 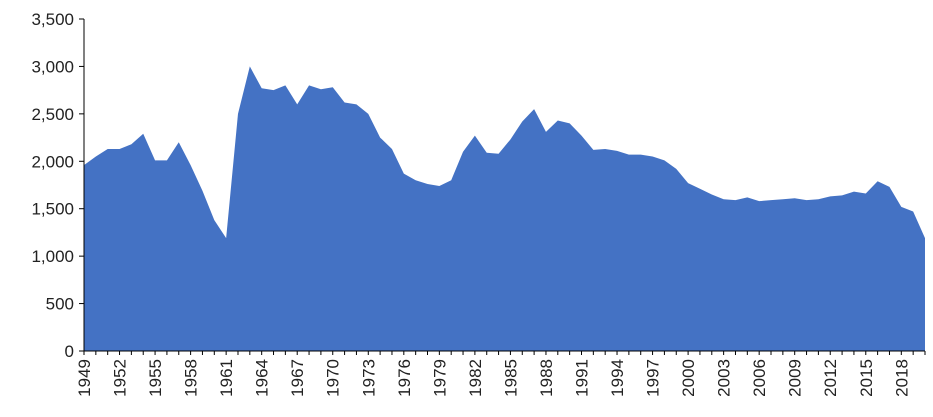 I want to click on x-tick-label: 1949, so click(x=84, y=378).